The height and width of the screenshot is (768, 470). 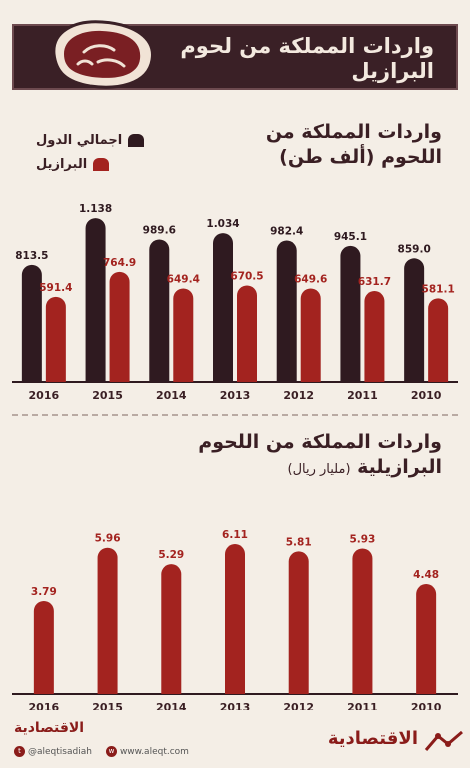 I want to click on data-label: 631.7, so click(x=374, y=282).